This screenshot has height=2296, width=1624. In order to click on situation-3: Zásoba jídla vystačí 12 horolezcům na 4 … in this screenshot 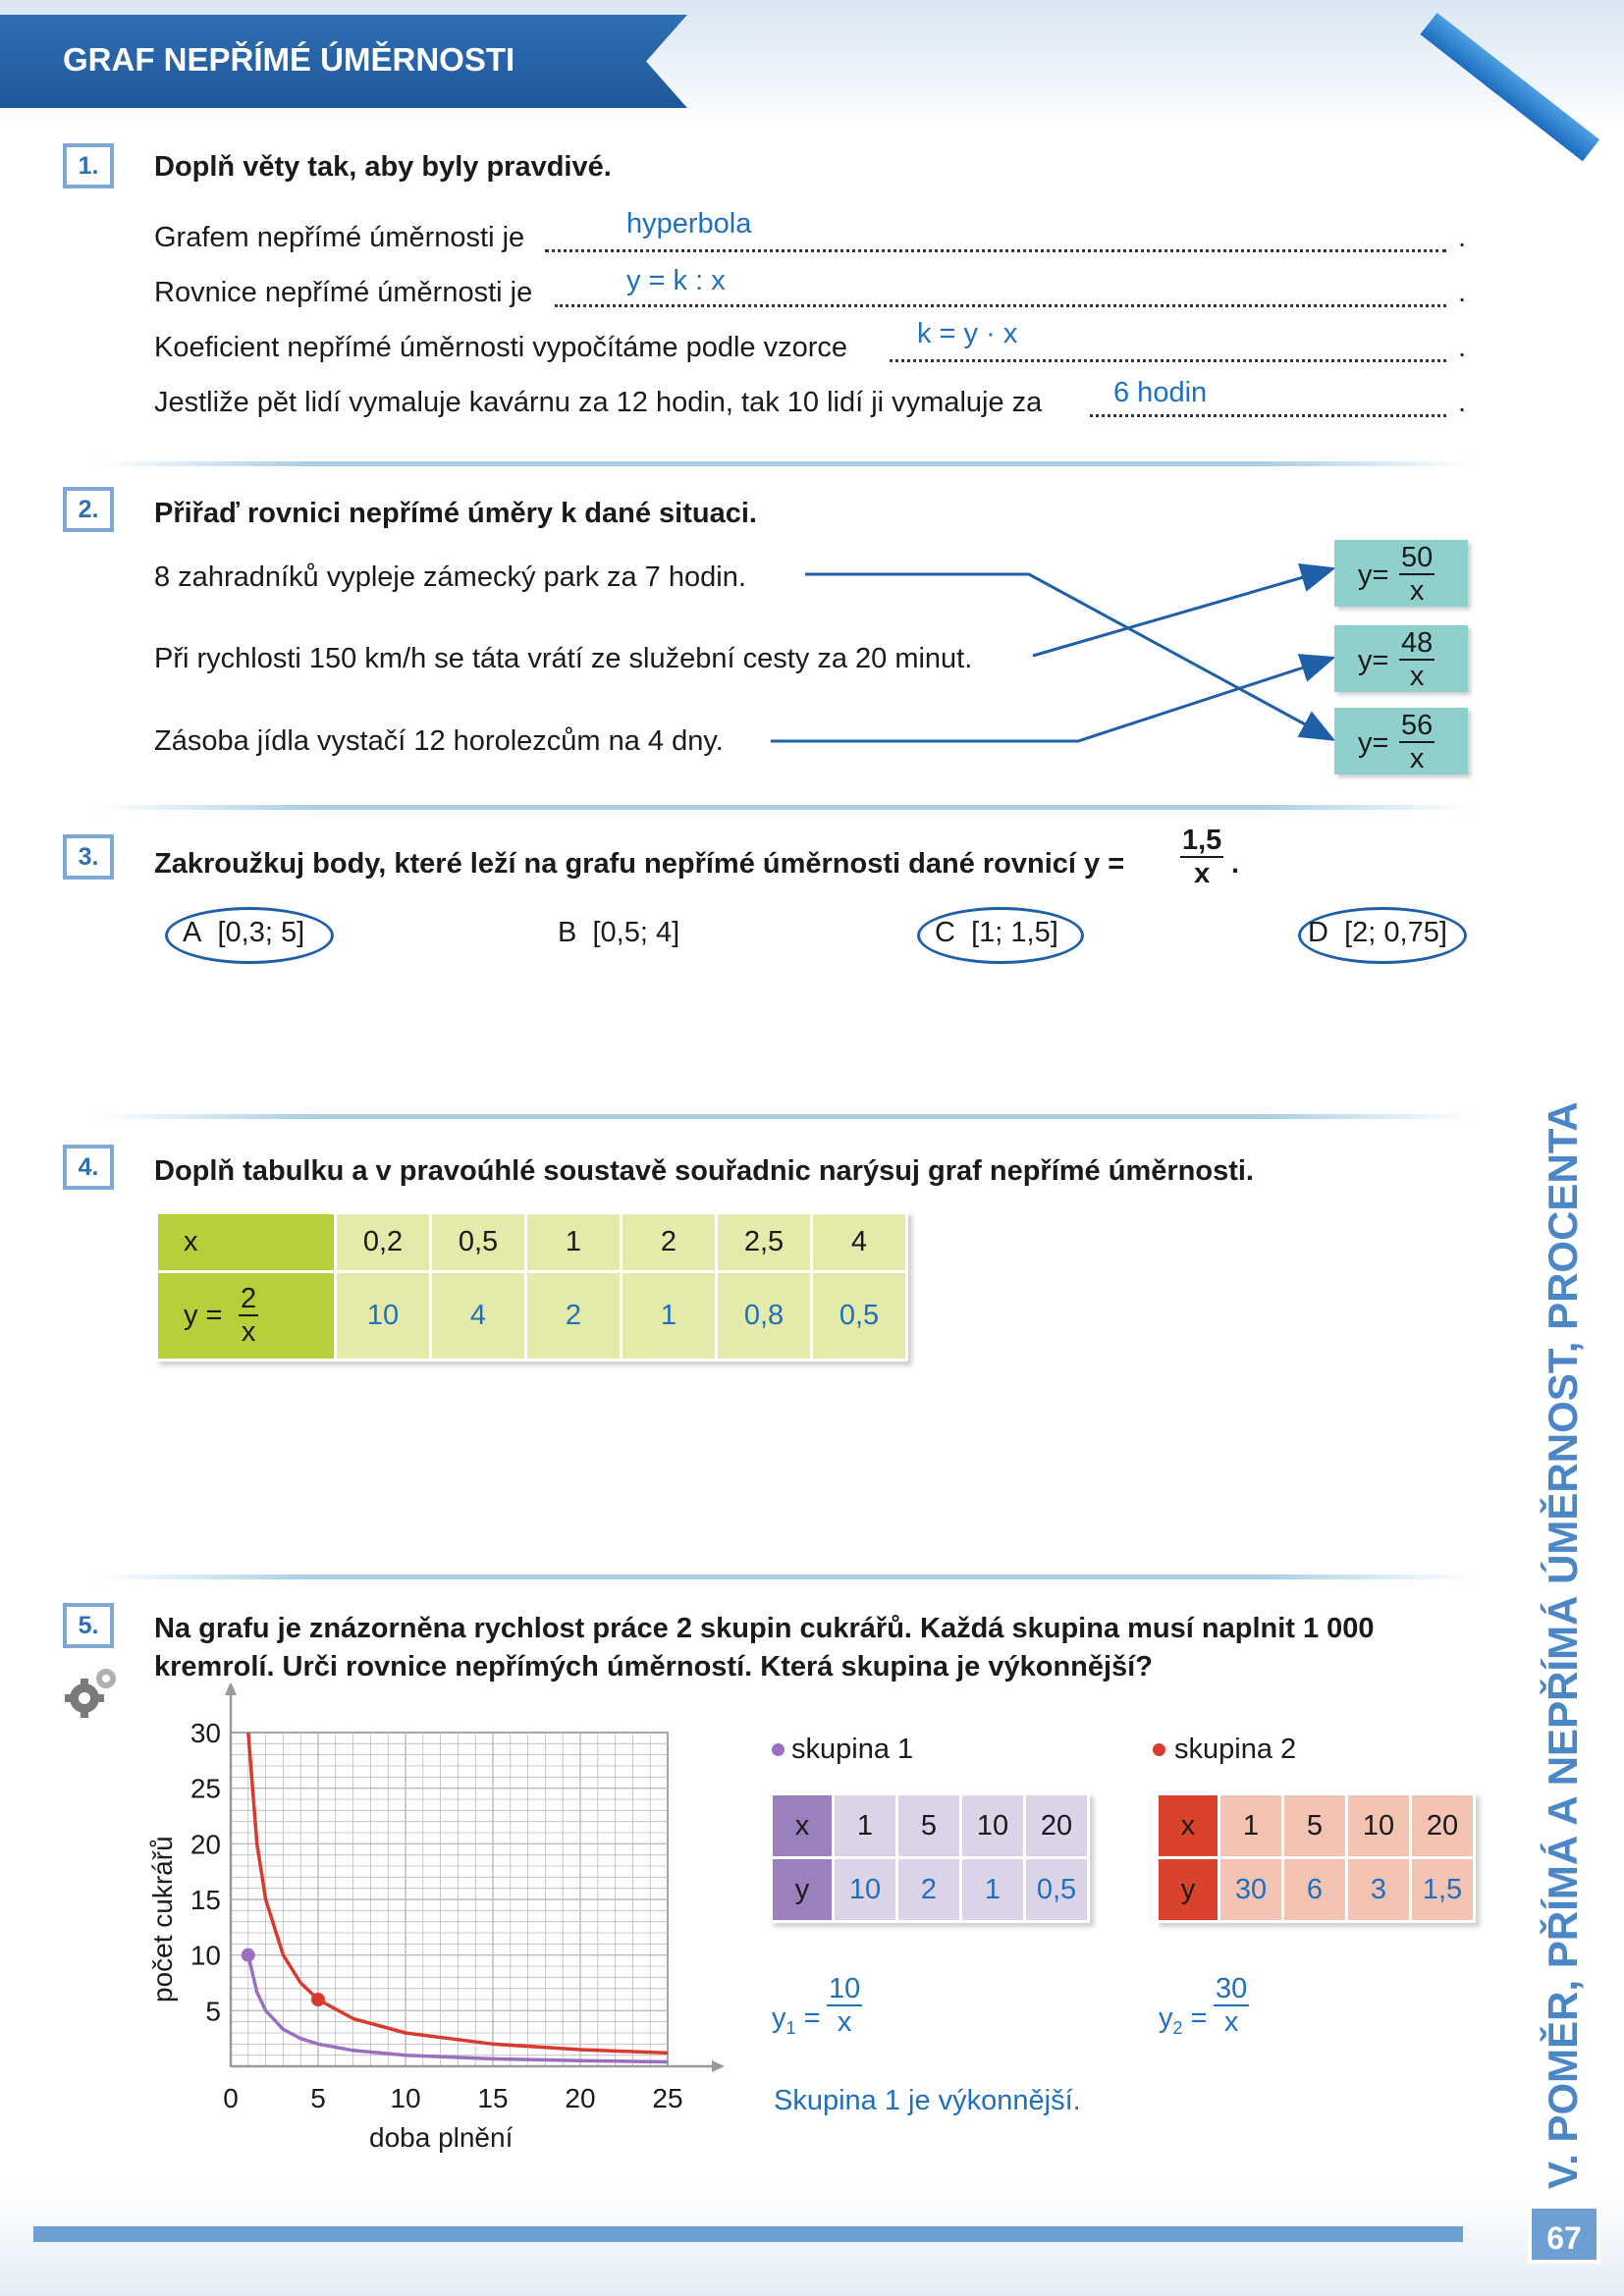, I will do `click(439, 741)`.